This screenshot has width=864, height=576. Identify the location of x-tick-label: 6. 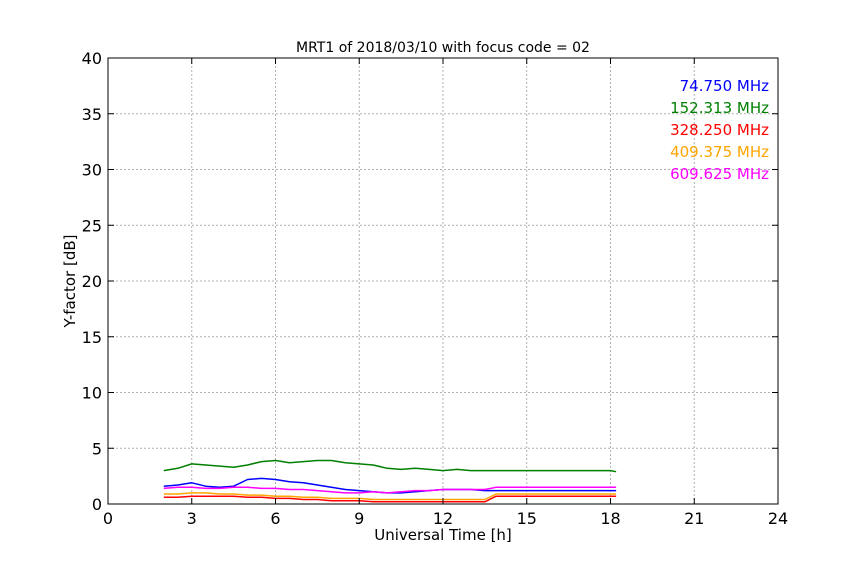
(275, 518).